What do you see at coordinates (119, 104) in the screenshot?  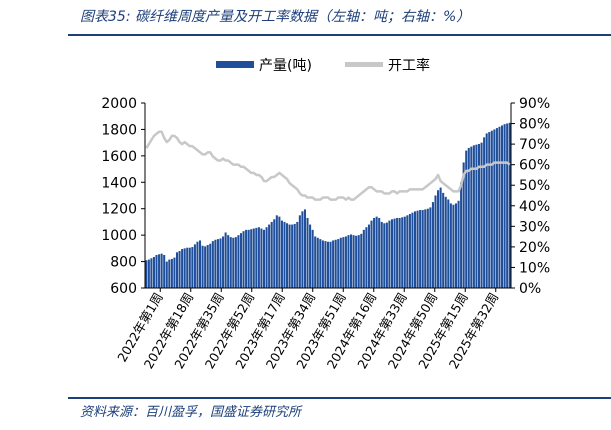 I see `left-tick-label: 2000` at bounding box center [119, 104].